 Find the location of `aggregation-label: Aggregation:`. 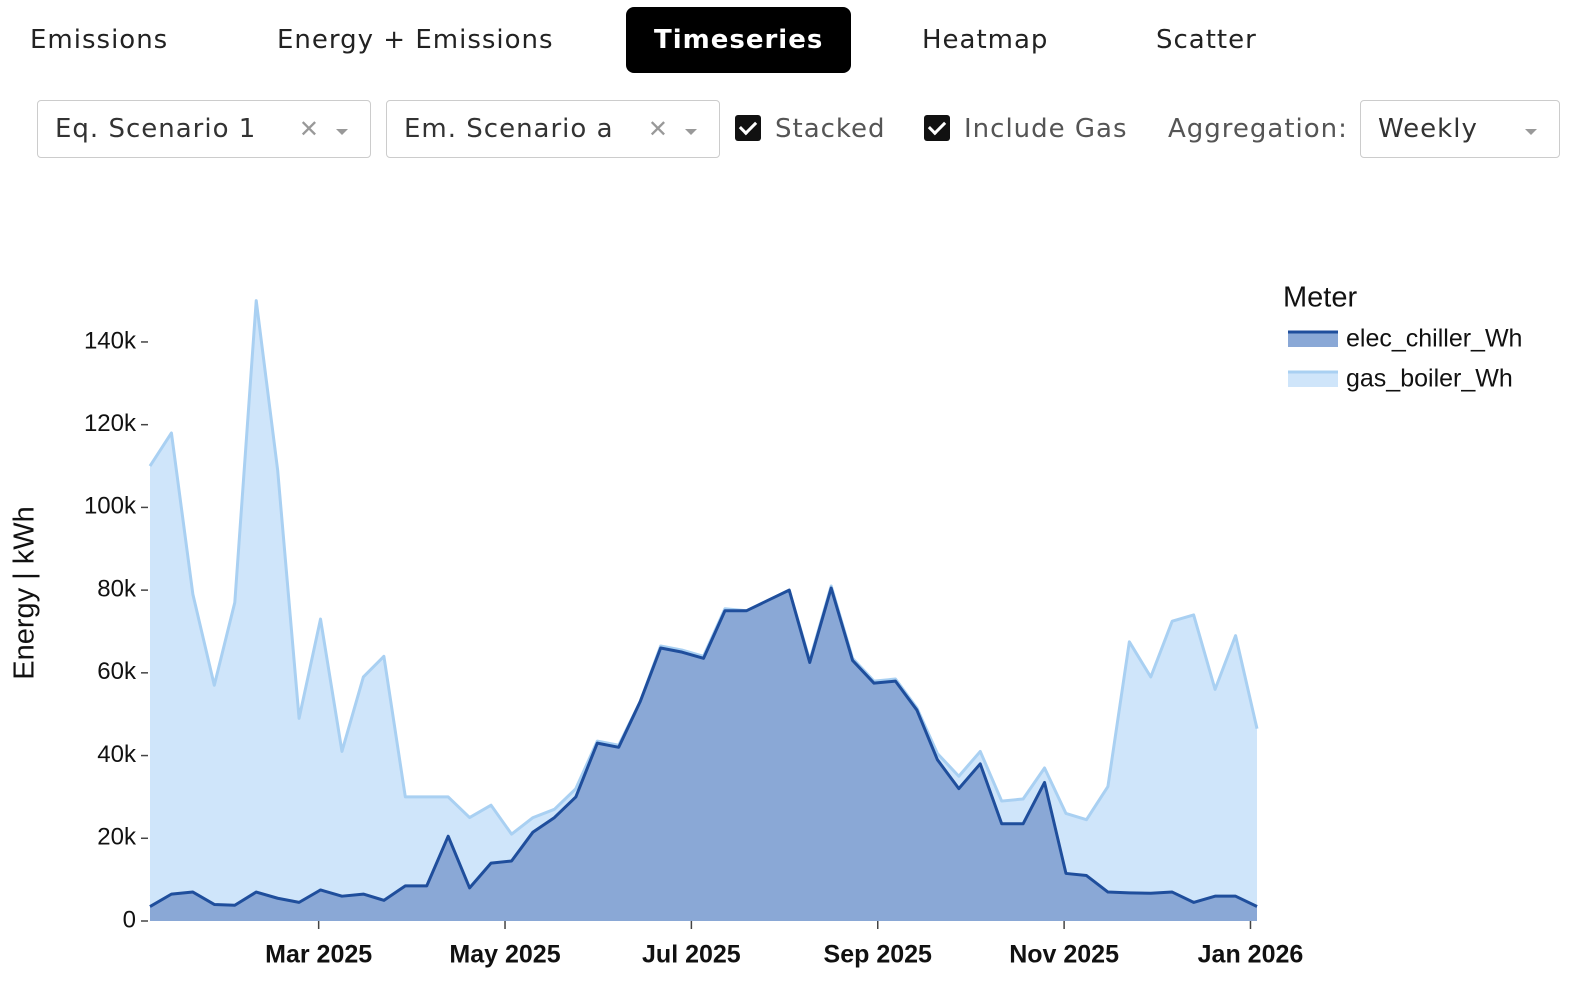

aggregation-label: Aggregation: is located at coordinates (1258, 129).